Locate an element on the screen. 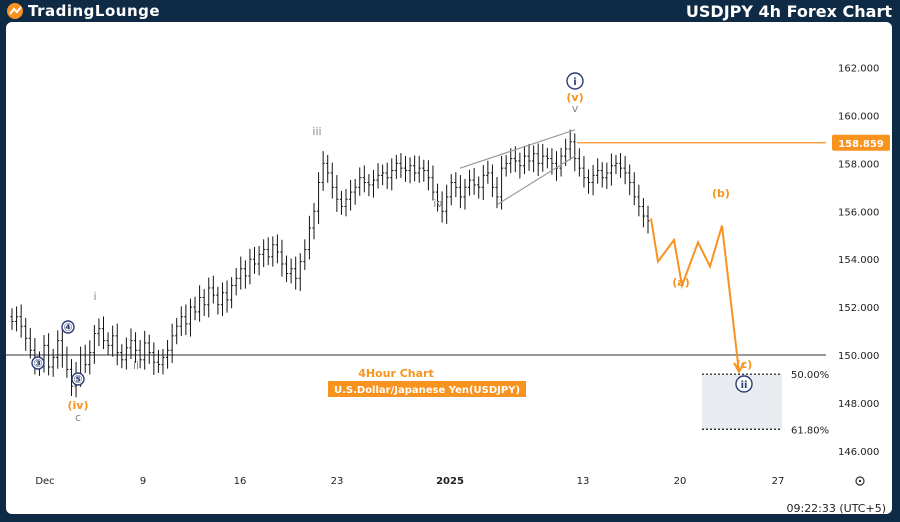 This screenshot has height=522, width=900. wave-label: (b) is located at coordinates (721, 193).